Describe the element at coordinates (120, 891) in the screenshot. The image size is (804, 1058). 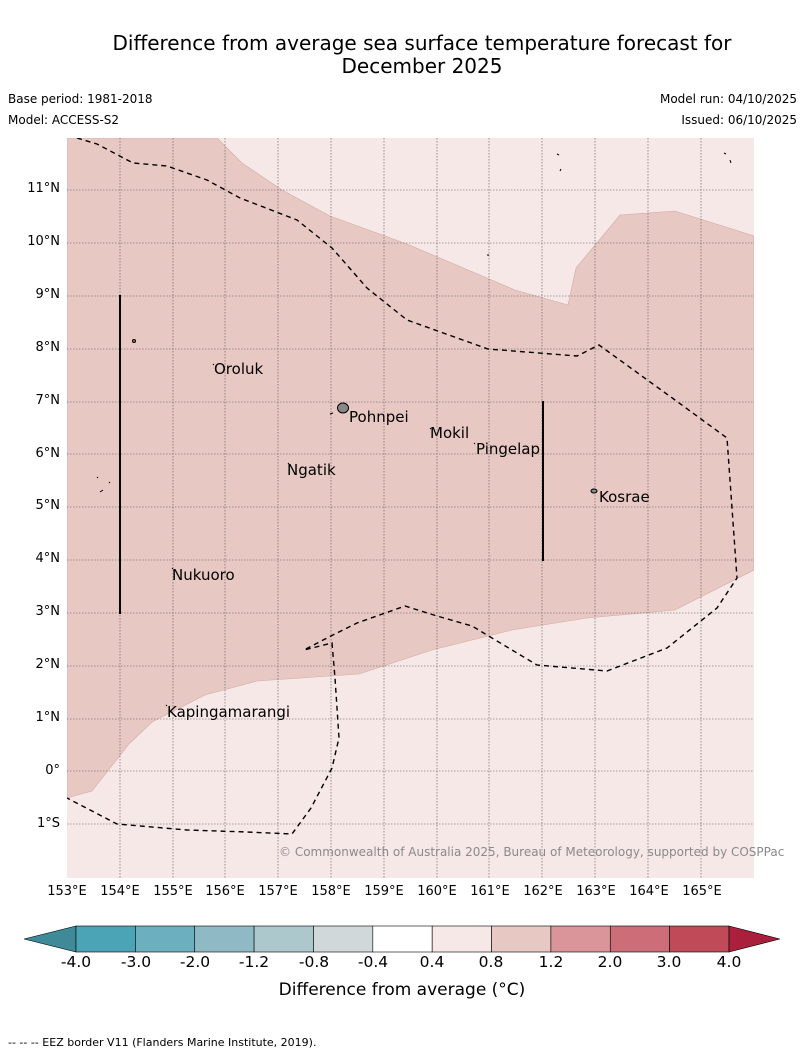
I see `lon-label: 154°E` at that location.